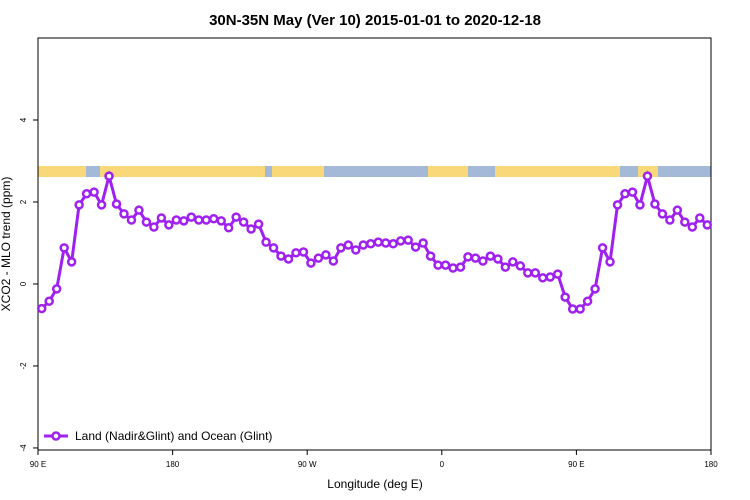  Describe the element at coordinates (374, 171) in the screenshot. I see `ocean` at that location.